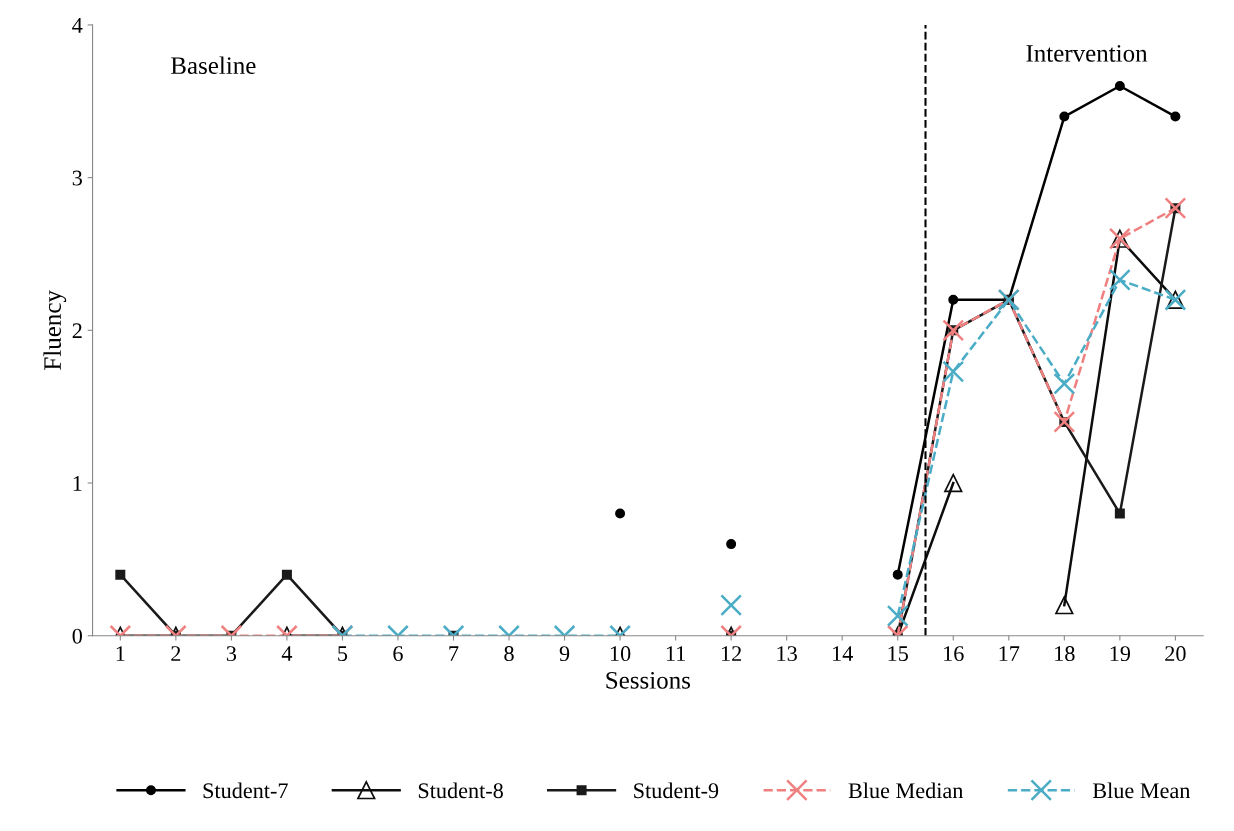 This screenshot has height=831, width=1234. Describe the element at coordinates (787, 654) in the screenshot. I see `x-tick-label: 13` at that location.